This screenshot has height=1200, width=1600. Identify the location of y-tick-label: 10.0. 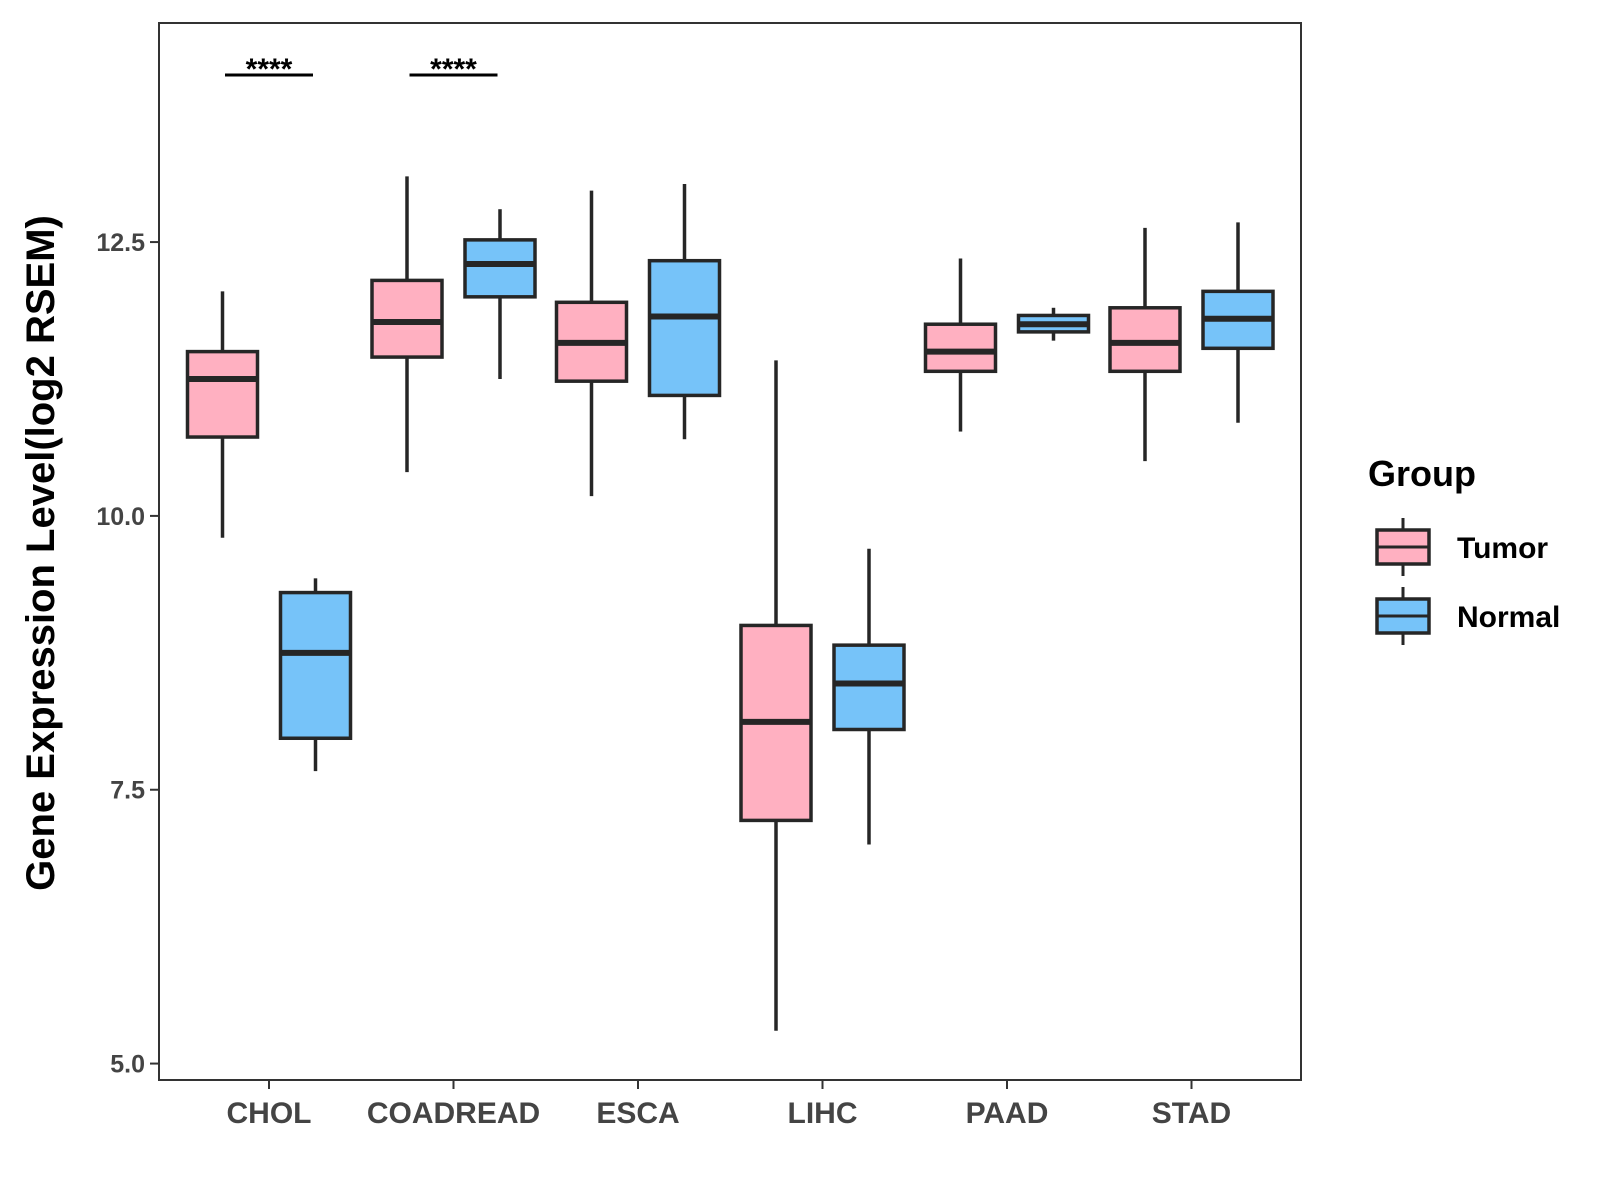
(120, 517).